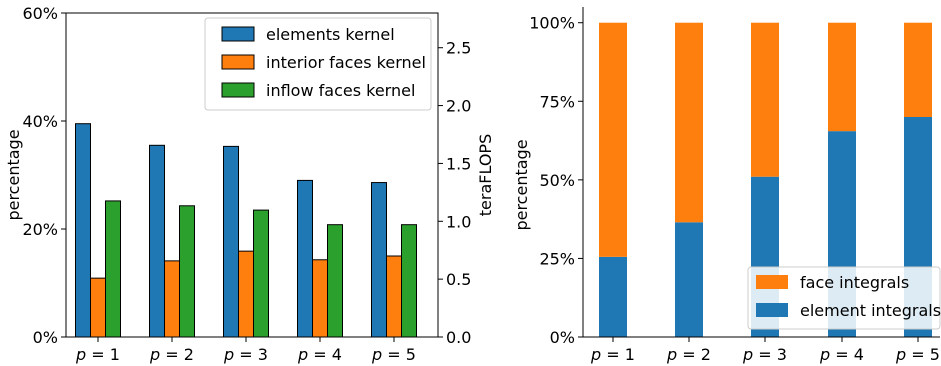  I want to click on right-y-ticks: 0% 25% 50% 75% 100%, so click(556, 180).